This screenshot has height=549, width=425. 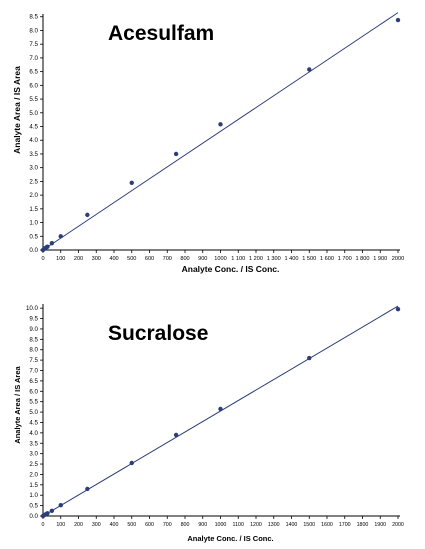 I want to click on x-tick-label: 1400, so click(x=292, y=525).